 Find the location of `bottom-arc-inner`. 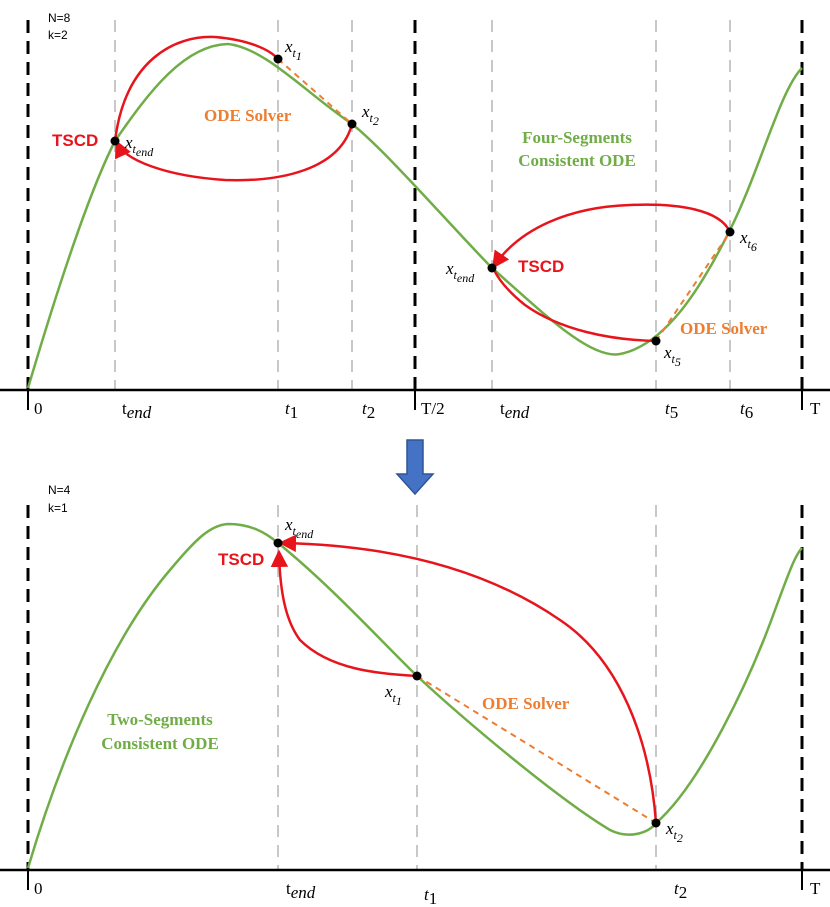

bottom-arc-inner is located at coordinates (344, 613).